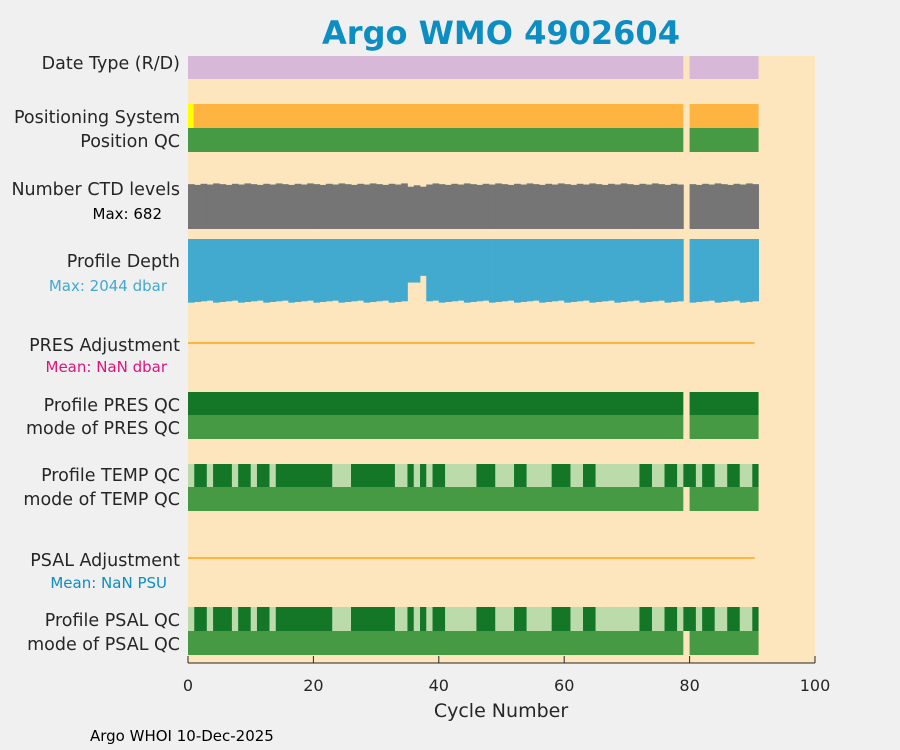 The image size is (900, 750). I want to click on row-label-psal-adjustment: PSAL Adjustment, so click(105, 561).